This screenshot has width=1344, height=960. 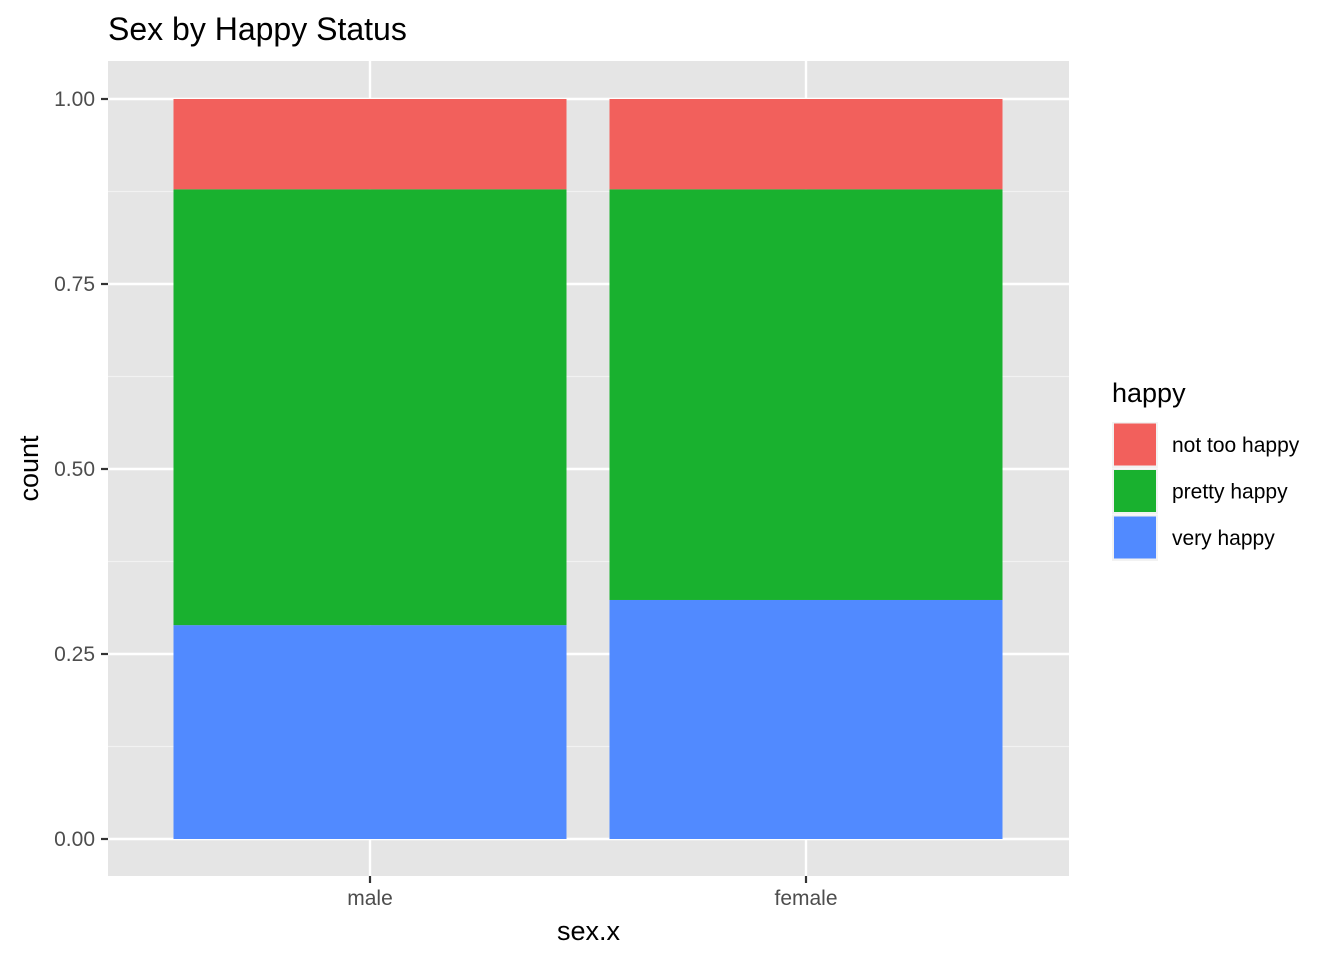 I want to click on y-tick-label: 0.00, so click(x=74, y=839).